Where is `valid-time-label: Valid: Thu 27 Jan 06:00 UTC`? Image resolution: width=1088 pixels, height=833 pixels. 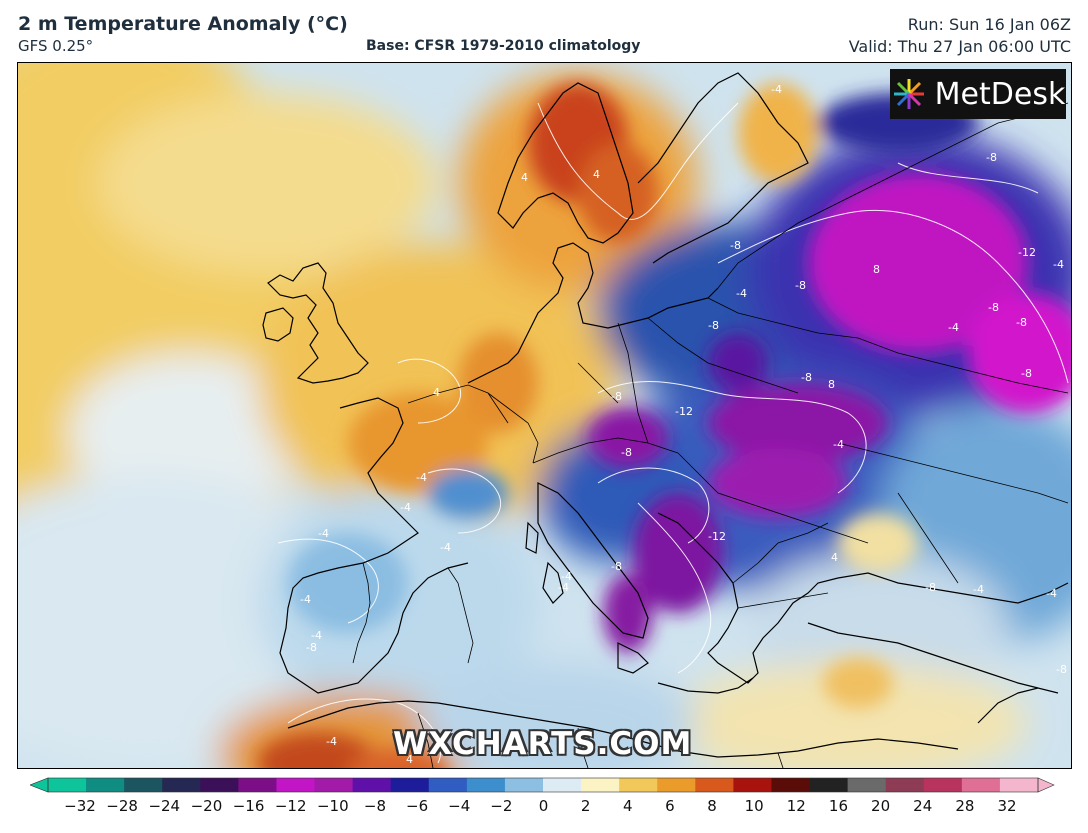
valid-time-label: Valid: Thu 27 Jan 06:00 UTC is located at coordinates (959, 46).